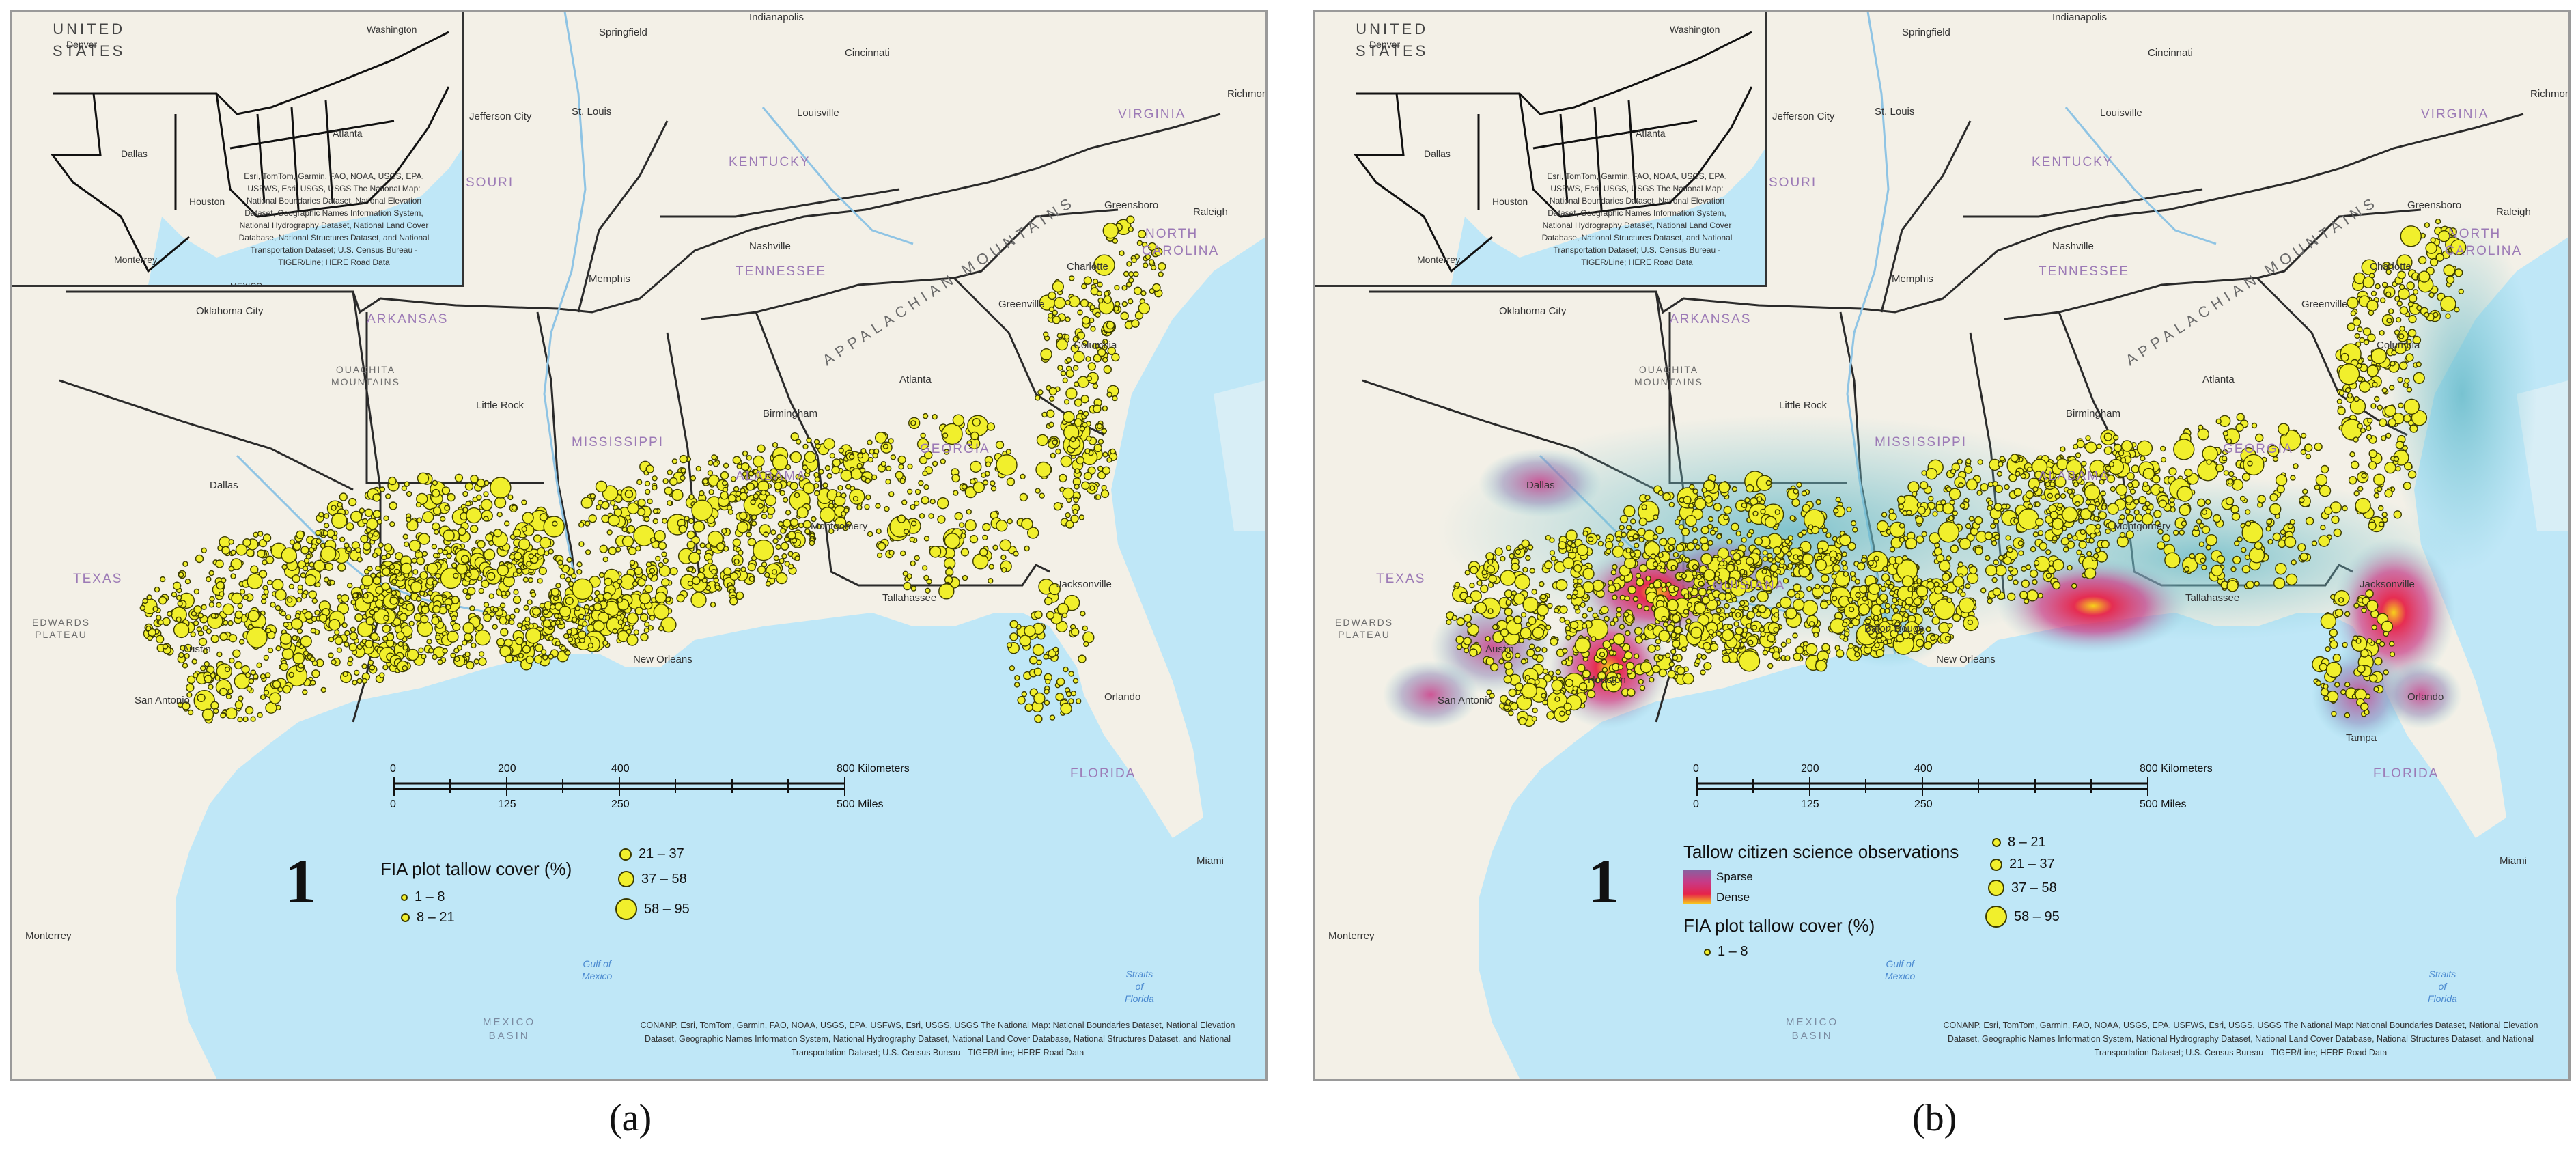  What do you see at coordinates (1695, 29) in the screenshot?
I see `inset-b-city-washington: Washington` at bounding box center [1695, 29].